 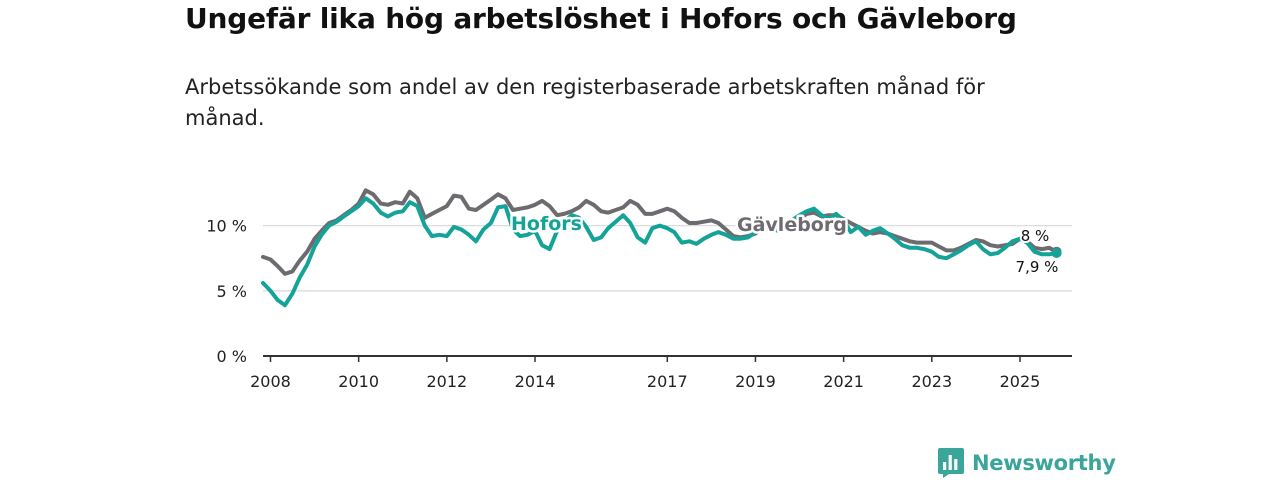 What do you see at coordinates (232, 356) in the screenshot?
I see `y-tick-label: 0 %` at bounding box center [232, 356].